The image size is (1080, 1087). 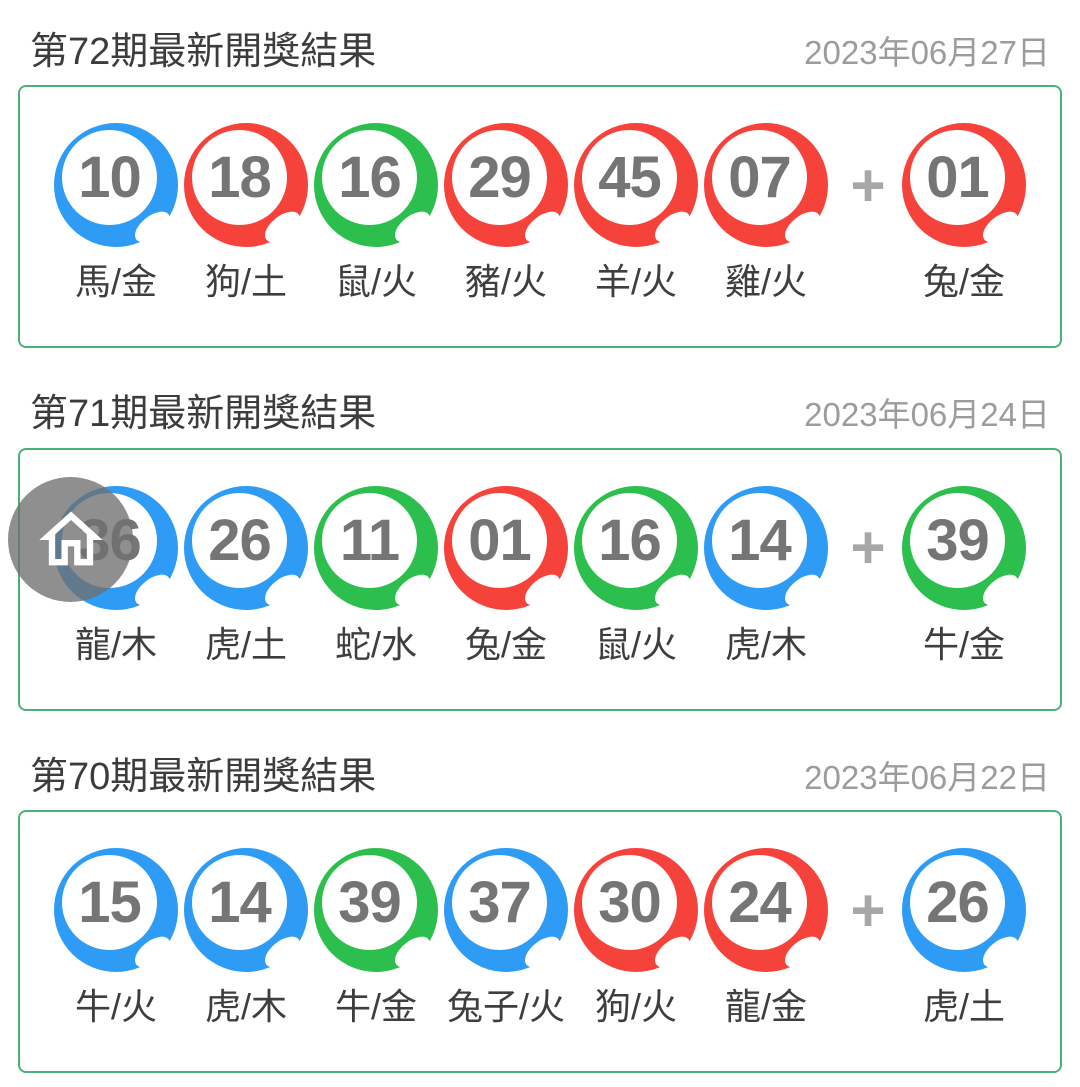 I want to click on draw-date: 2023年06月22日, so click(x=927, y=777).